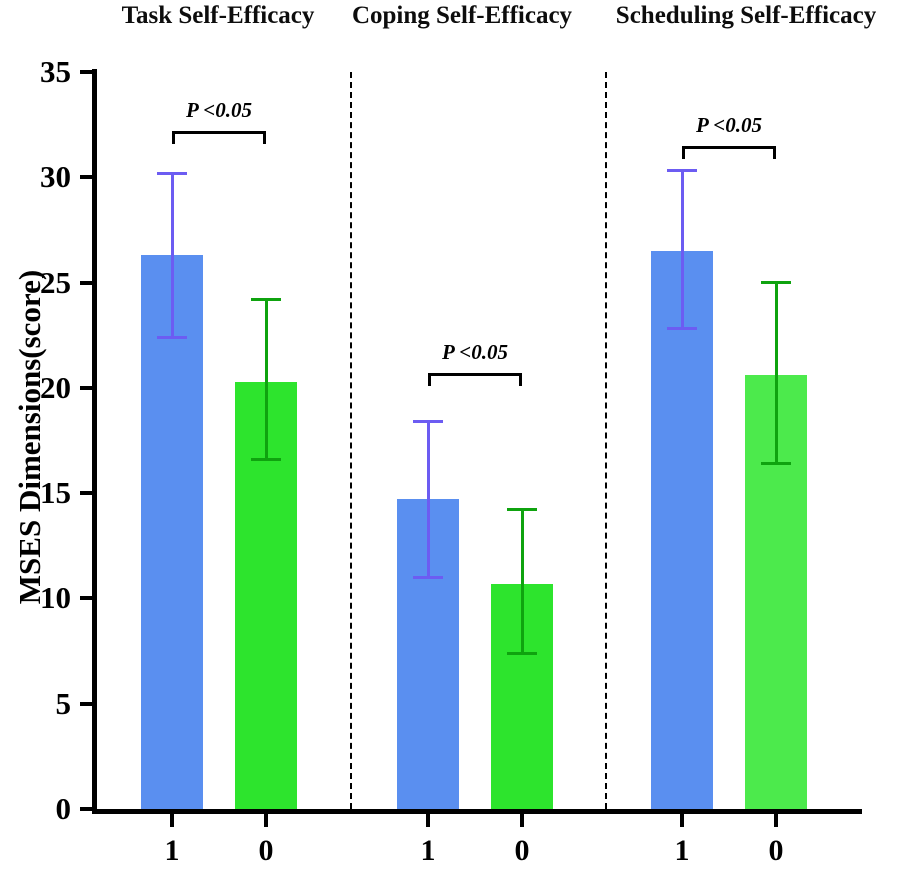 This screenshot has height=894, width=902. Describe the element at coordinates (63, 808) in the screenshot. I see `y-axis-tick-label: 0` at that location.